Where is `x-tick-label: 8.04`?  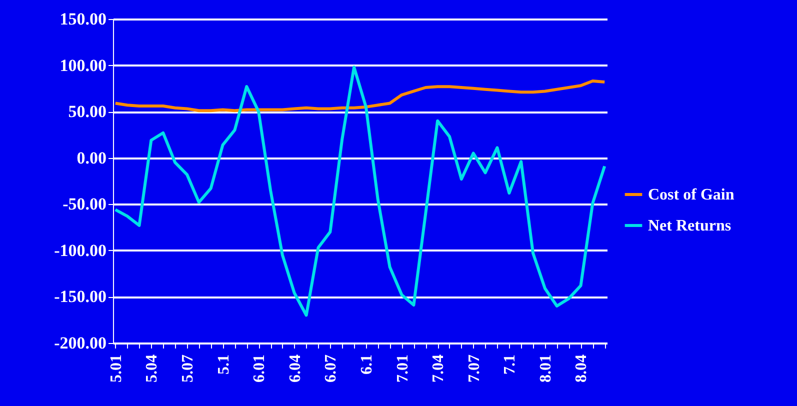
x-tick-label: 8.04 is located at coordinates (581, 368).